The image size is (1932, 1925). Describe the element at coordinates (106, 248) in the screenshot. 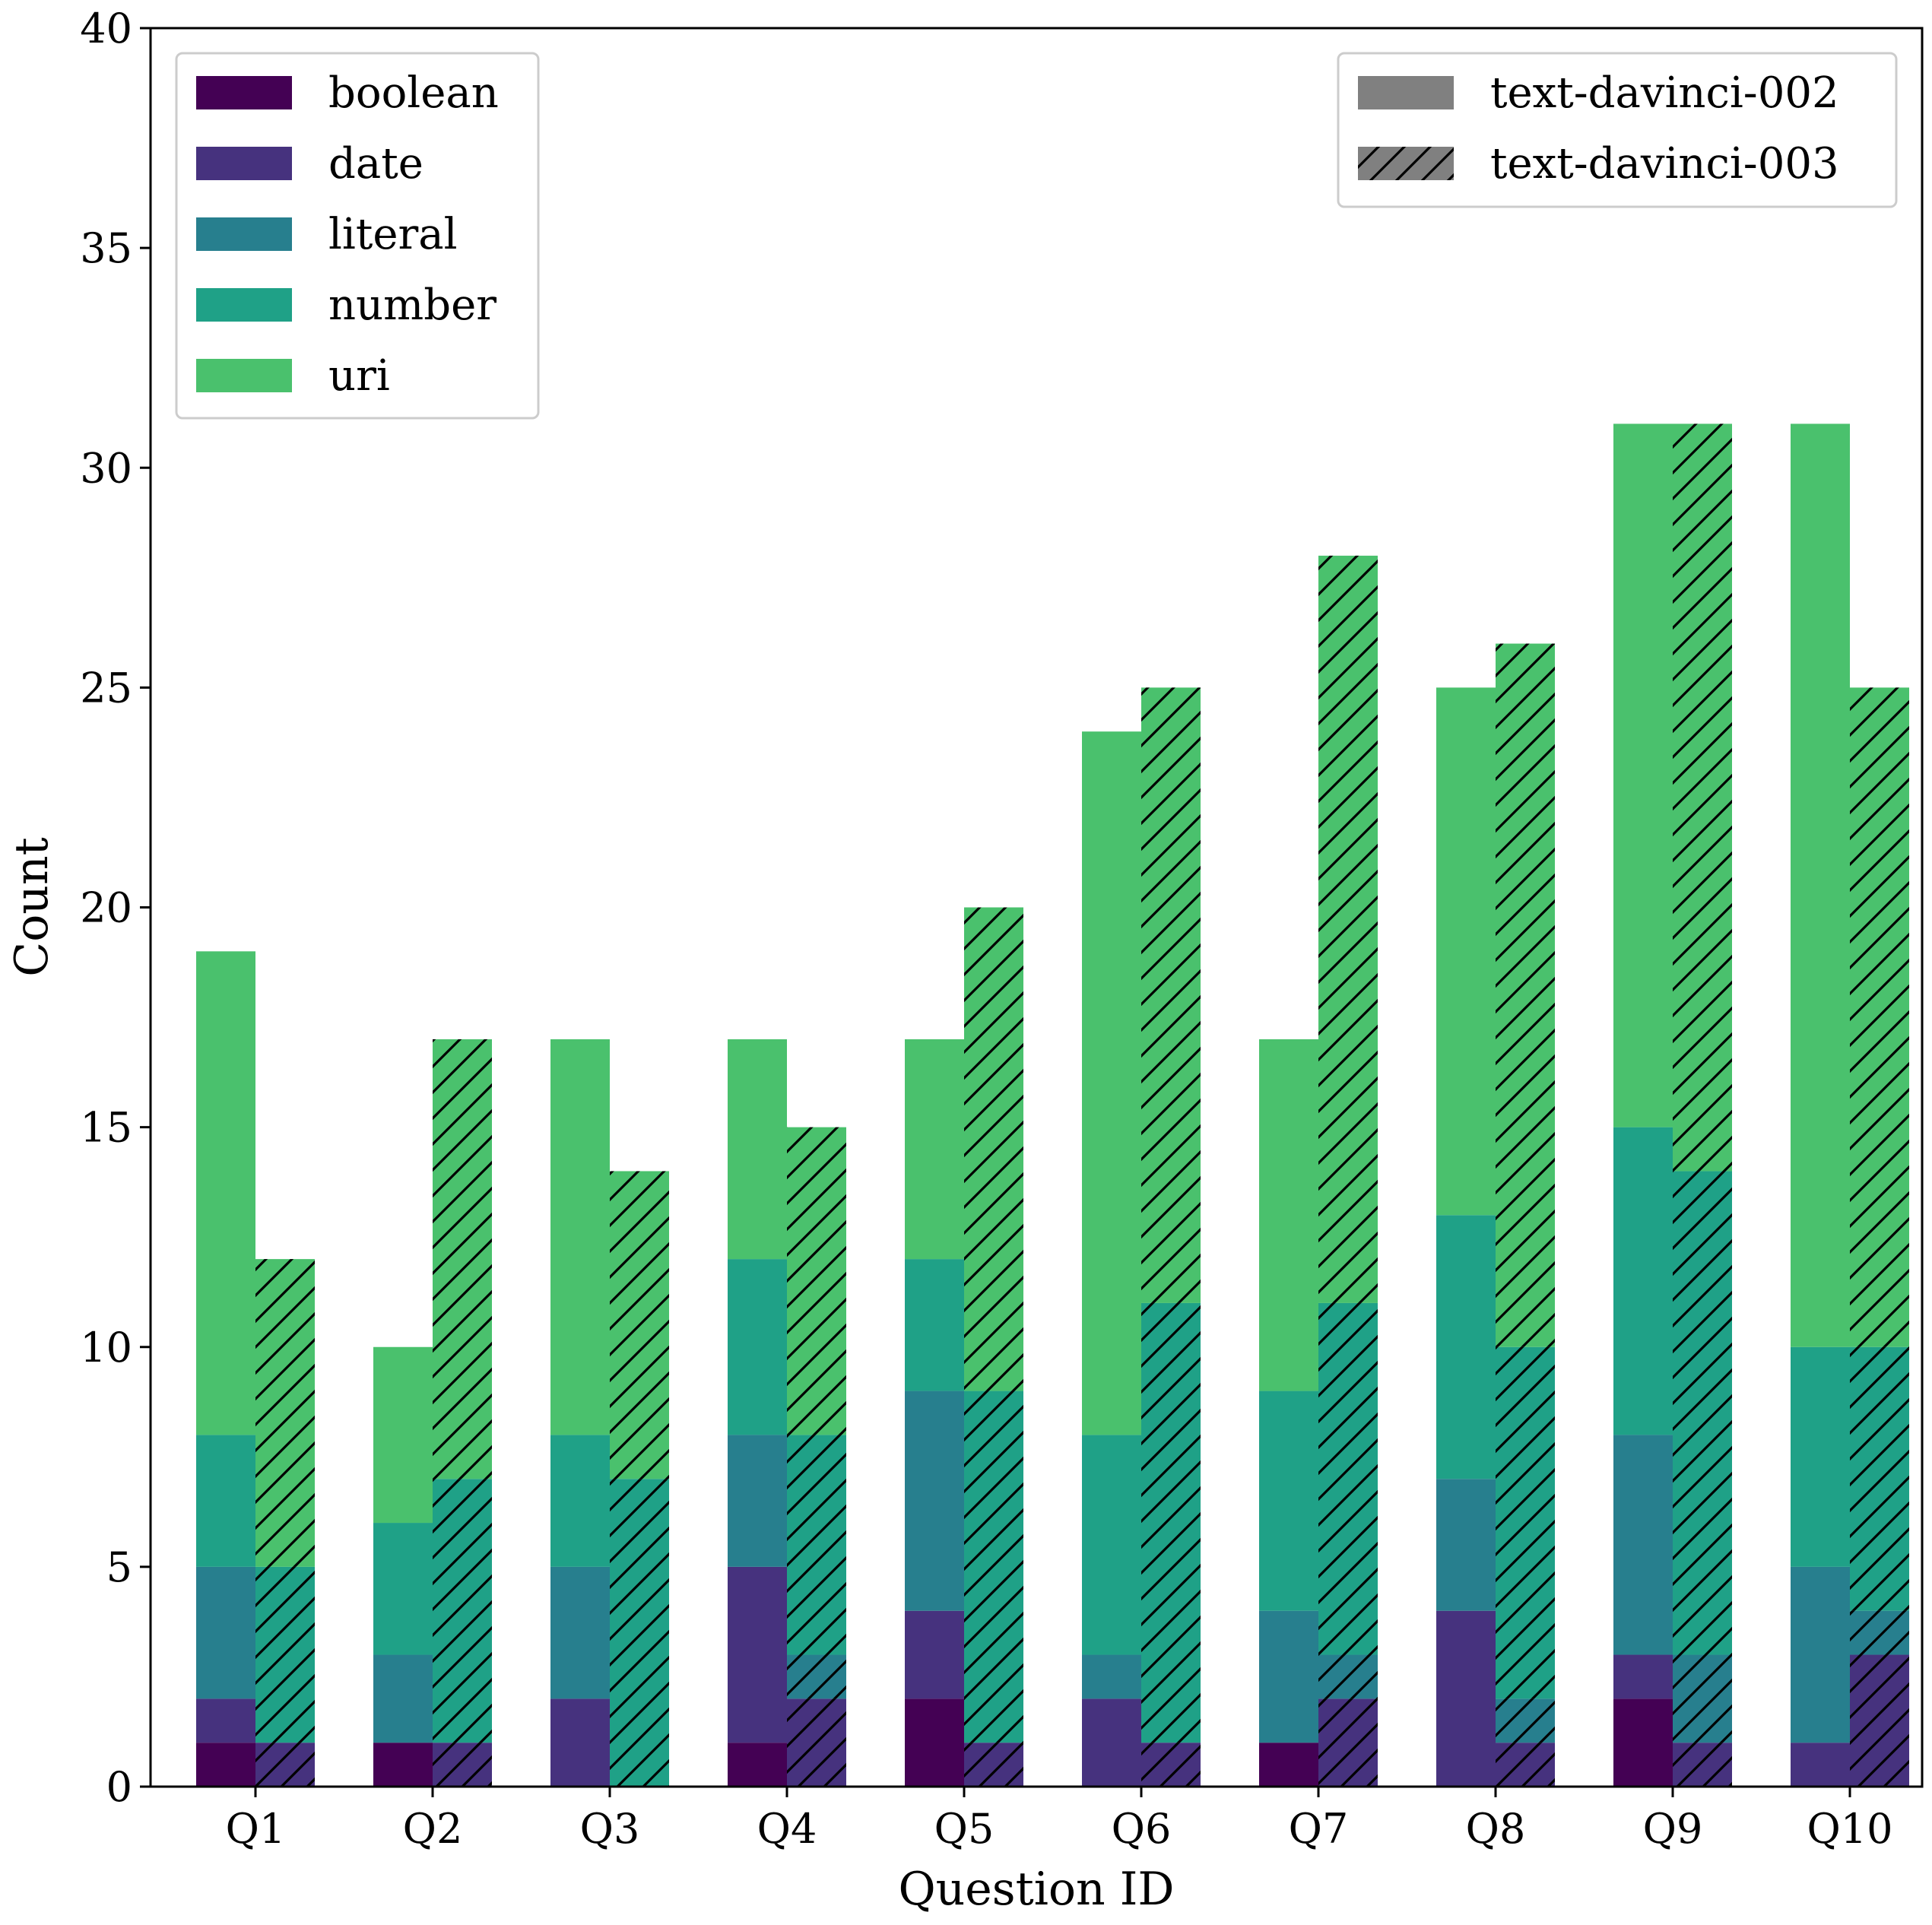

I see `y-tick-label: 35` at that location.